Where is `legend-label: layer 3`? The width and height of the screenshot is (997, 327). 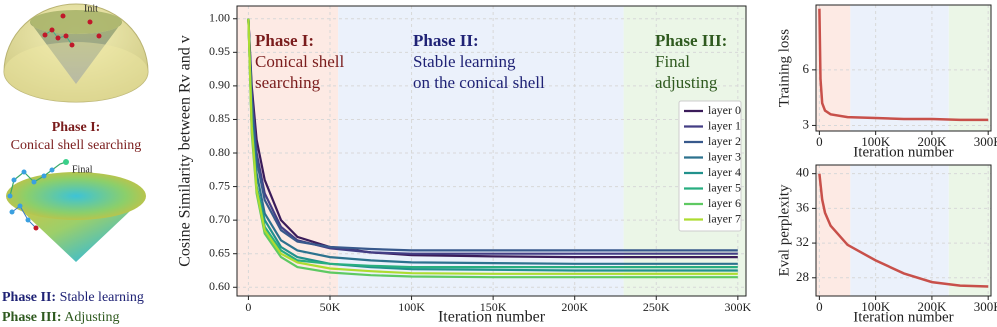
legend-label: layer 3 is located at coordinates (724, 156).